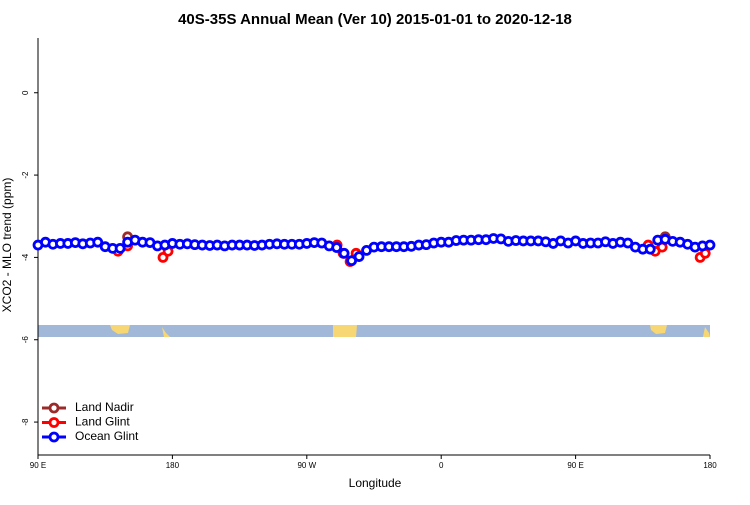 This screenshot has height=505, width=750. Describe the element at coordinates (7, 245) in the screenshot. I see `y-axis-label: XCO2 - MLO trend (ppm)` at that location.